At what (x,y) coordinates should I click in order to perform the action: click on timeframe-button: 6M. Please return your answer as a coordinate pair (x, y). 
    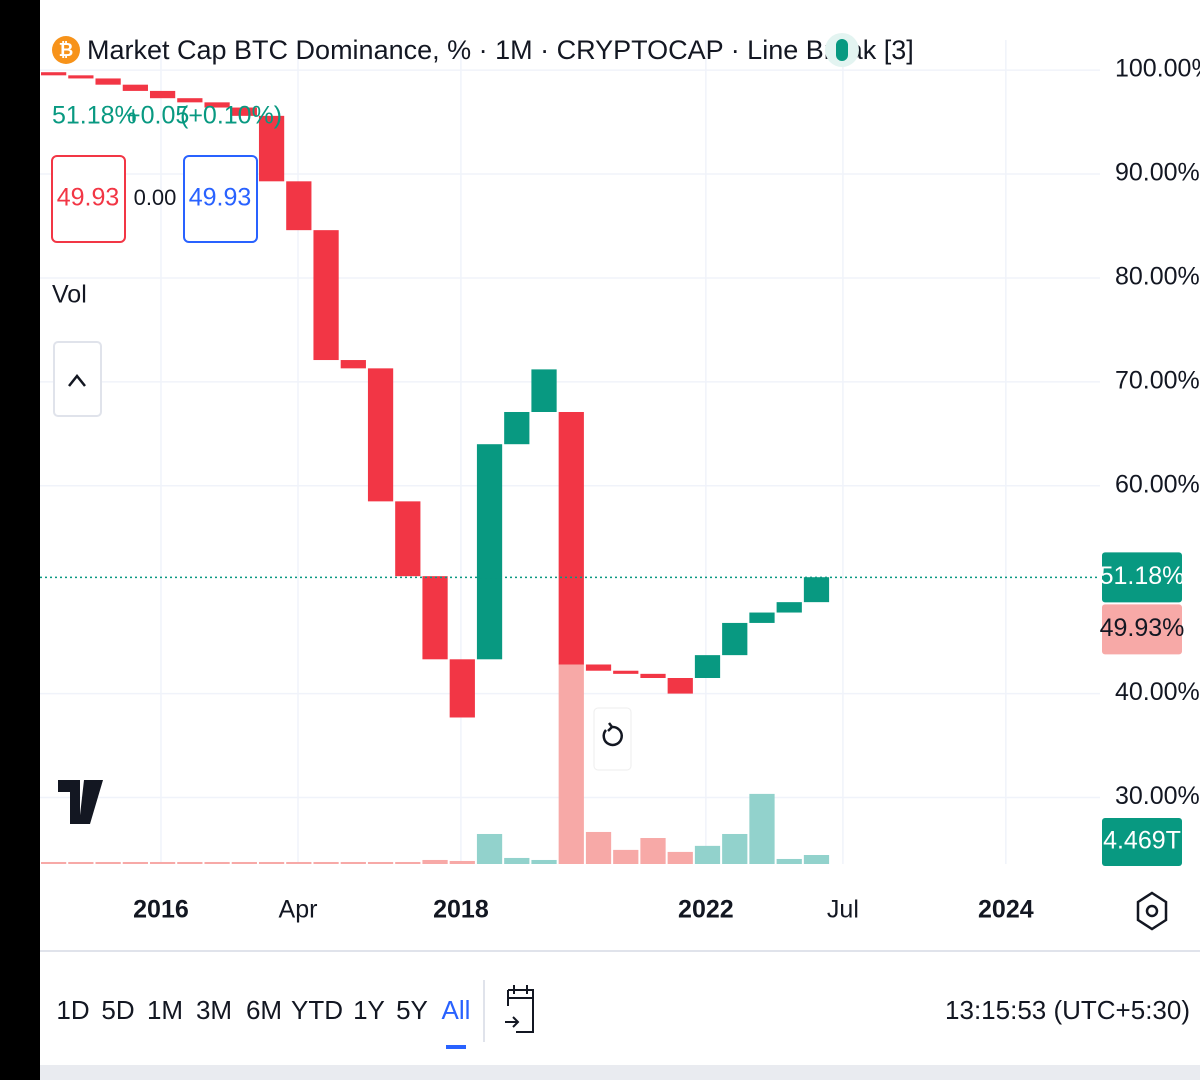
    Looking at the image, I should click on (264, 1010).